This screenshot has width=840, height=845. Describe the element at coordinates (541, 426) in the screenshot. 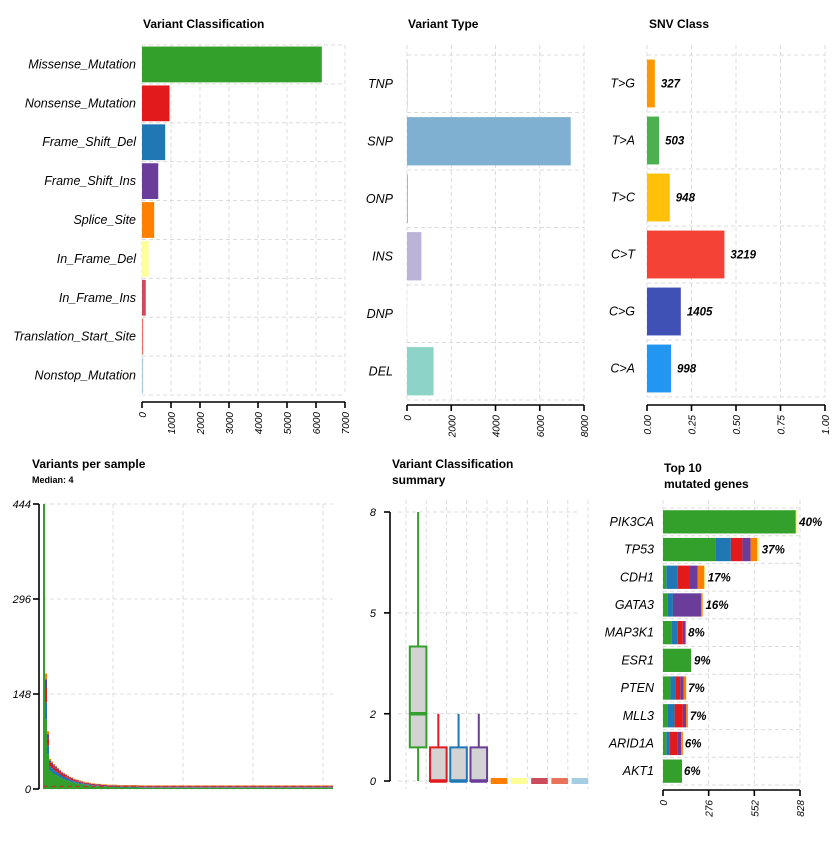

I see `x-tick-label: 6000` at that location.